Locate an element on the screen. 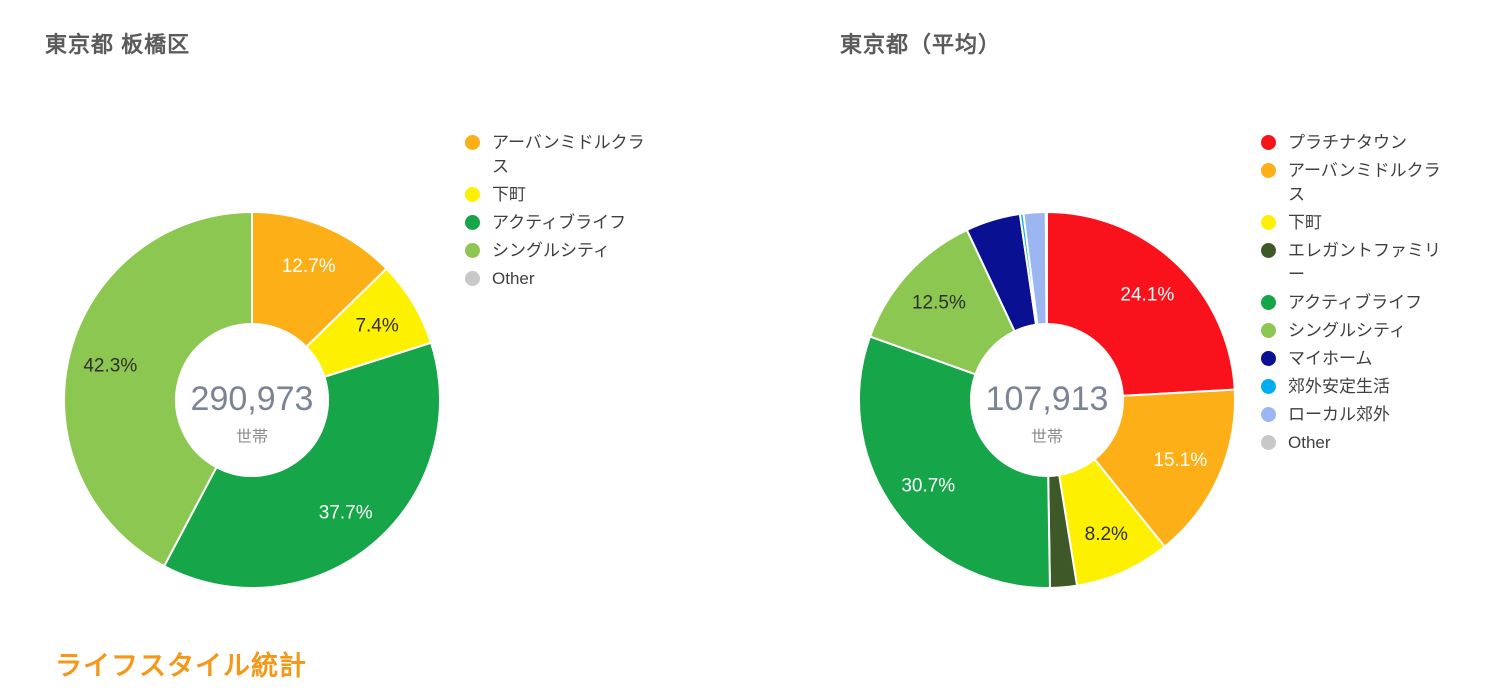  legend-item-5: シングルシティ is located at coordinates (1355, 331).